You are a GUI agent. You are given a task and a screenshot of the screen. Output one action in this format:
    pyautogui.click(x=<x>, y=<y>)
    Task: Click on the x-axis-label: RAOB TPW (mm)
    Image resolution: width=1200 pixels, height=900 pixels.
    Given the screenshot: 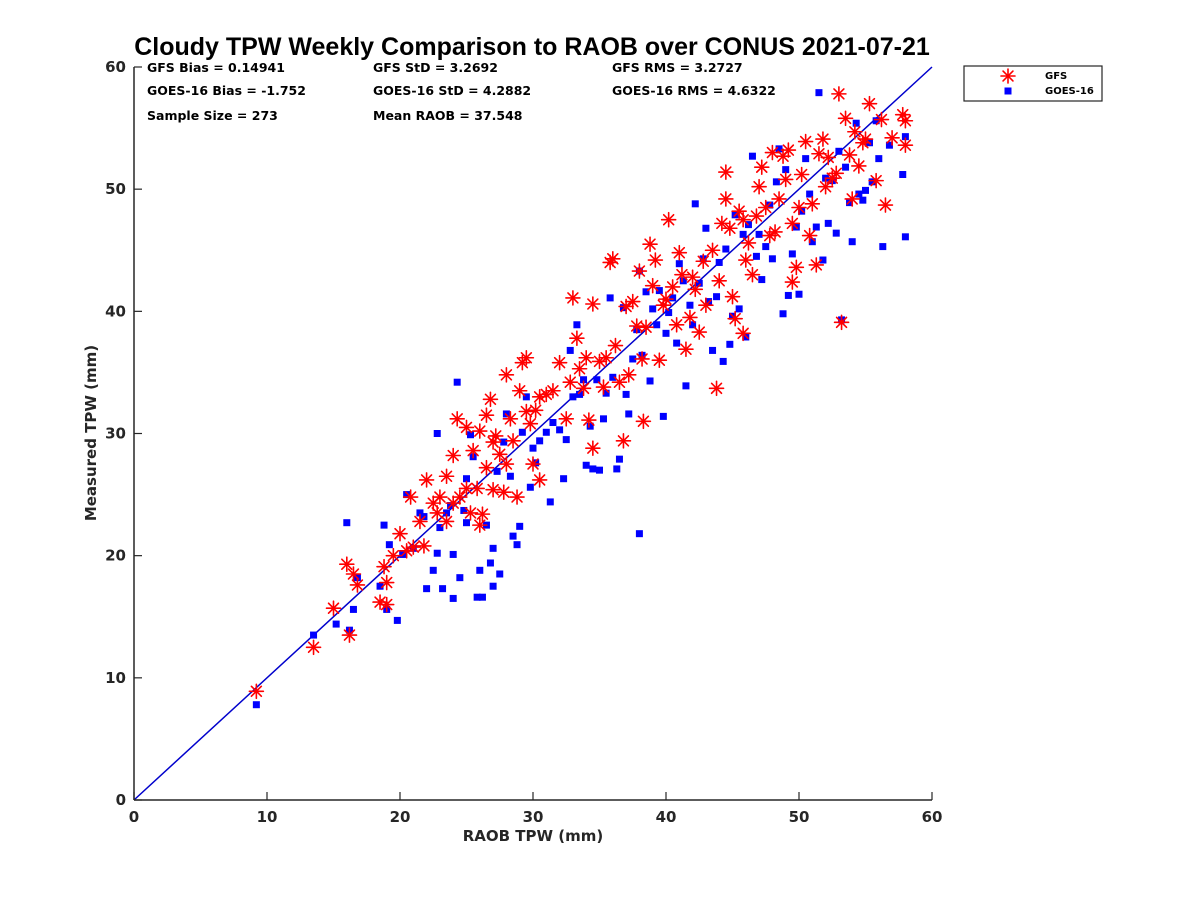 What is the action you would take?
    pyautogui.click(x=533, y=836)
    